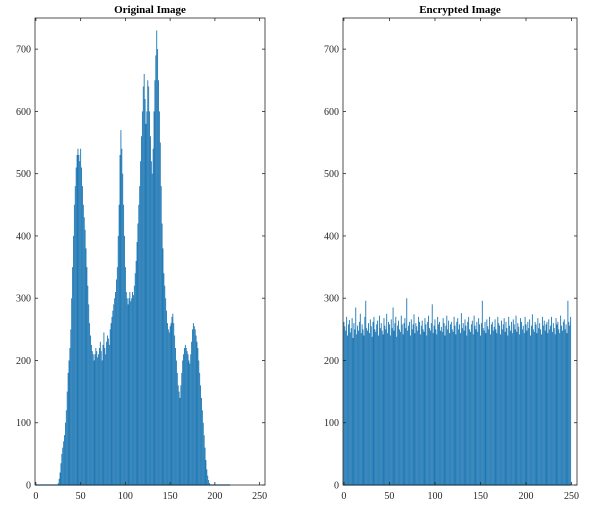 The height and width of the screenshot is (507, 589). What do you see at coordinates (150, 10) in the screenshot?
I see `chart-title: Original Image` at bounding box center [150, 10].